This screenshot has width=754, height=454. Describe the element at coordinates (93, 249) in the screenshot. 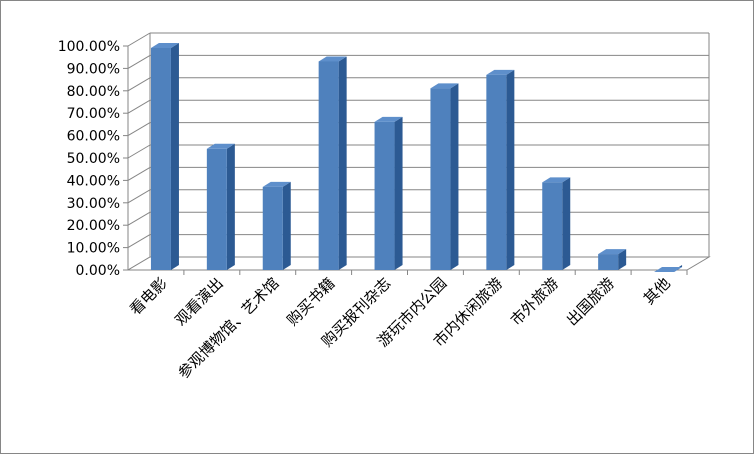

I see `y-tick-label: 10.00%` at that location.